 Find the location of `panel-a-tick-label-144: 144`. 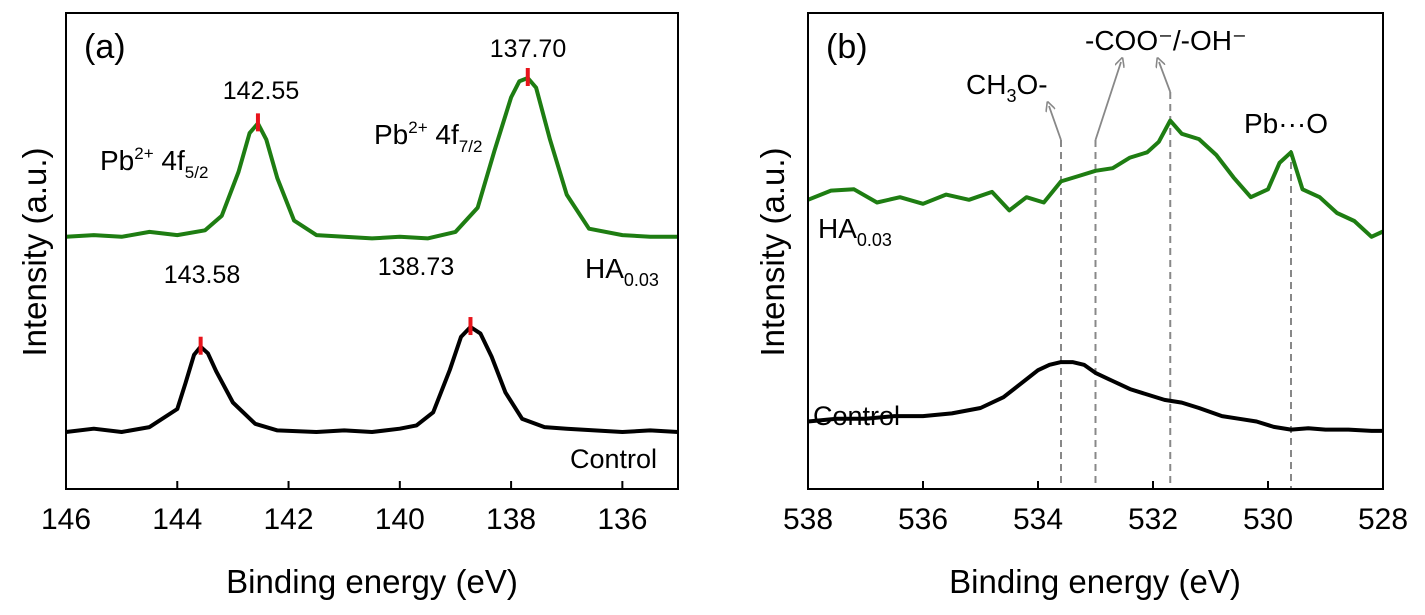

panel-a-tick-label-144: 144 is located at coordinates (177, 519).